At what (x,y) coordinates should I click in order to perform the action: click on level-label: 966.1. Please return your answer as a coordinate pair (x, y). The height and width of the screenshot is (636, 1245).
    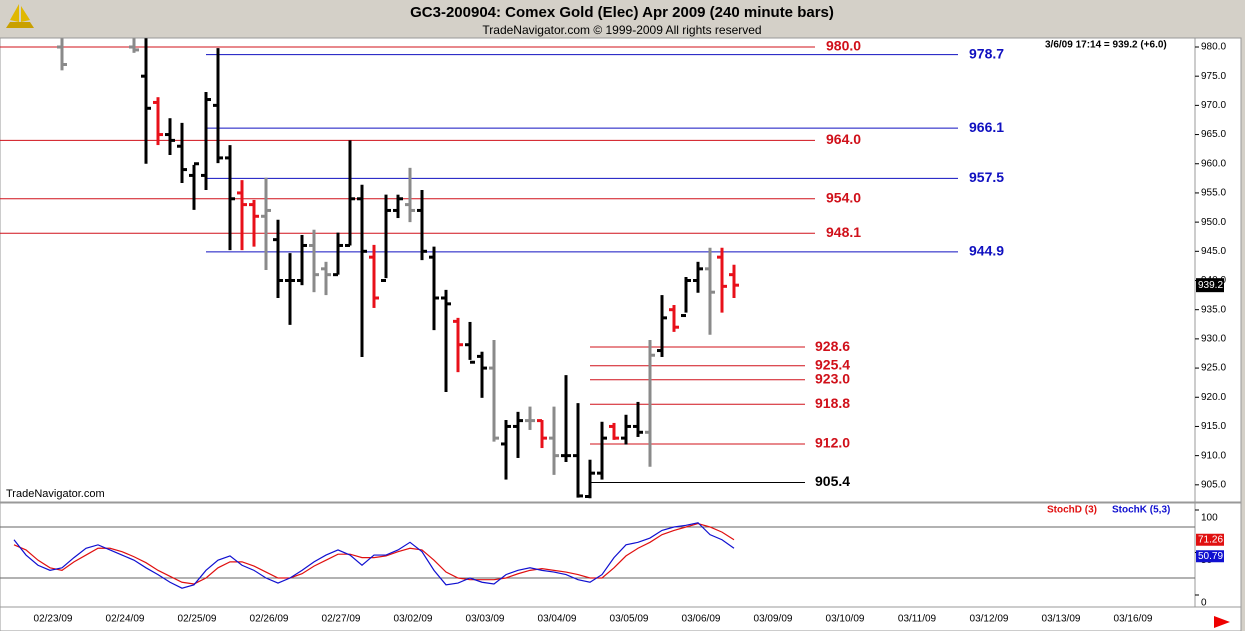
    Looking at the image, I should click on (986, 127).